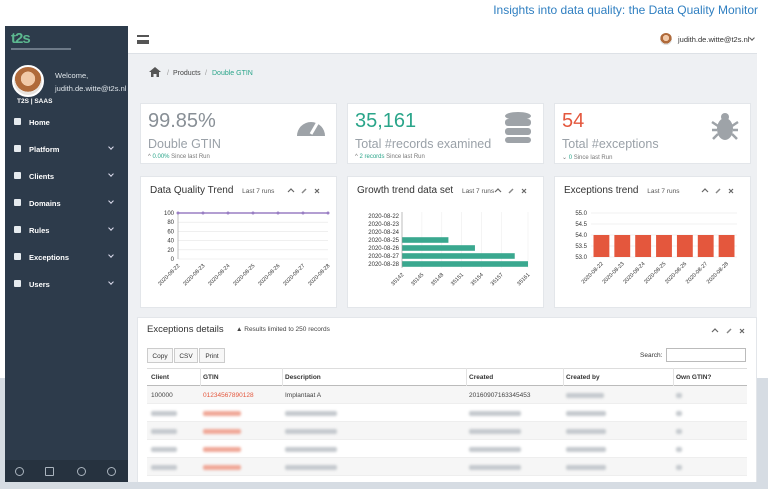  I want to click on change-text: Since last Run, so click(405, 157).